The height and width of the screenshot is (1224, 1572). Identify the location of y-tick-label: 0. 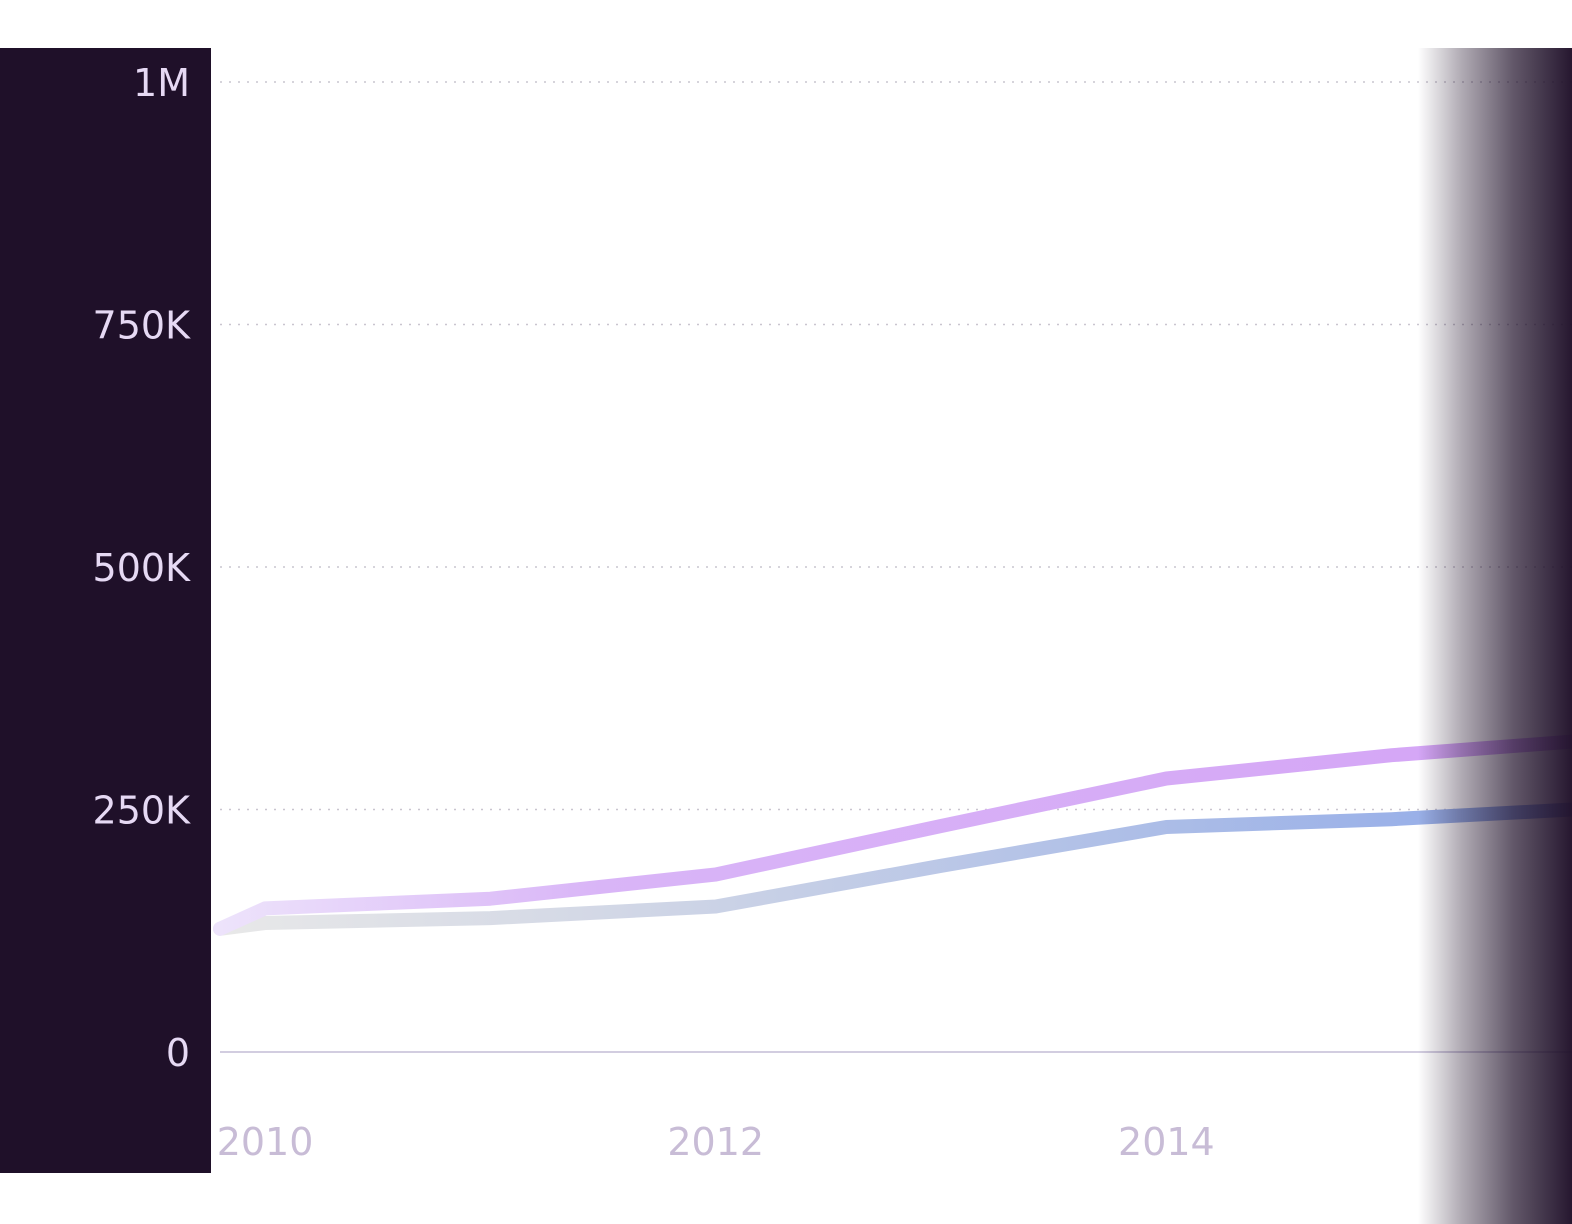
(178, 1053).